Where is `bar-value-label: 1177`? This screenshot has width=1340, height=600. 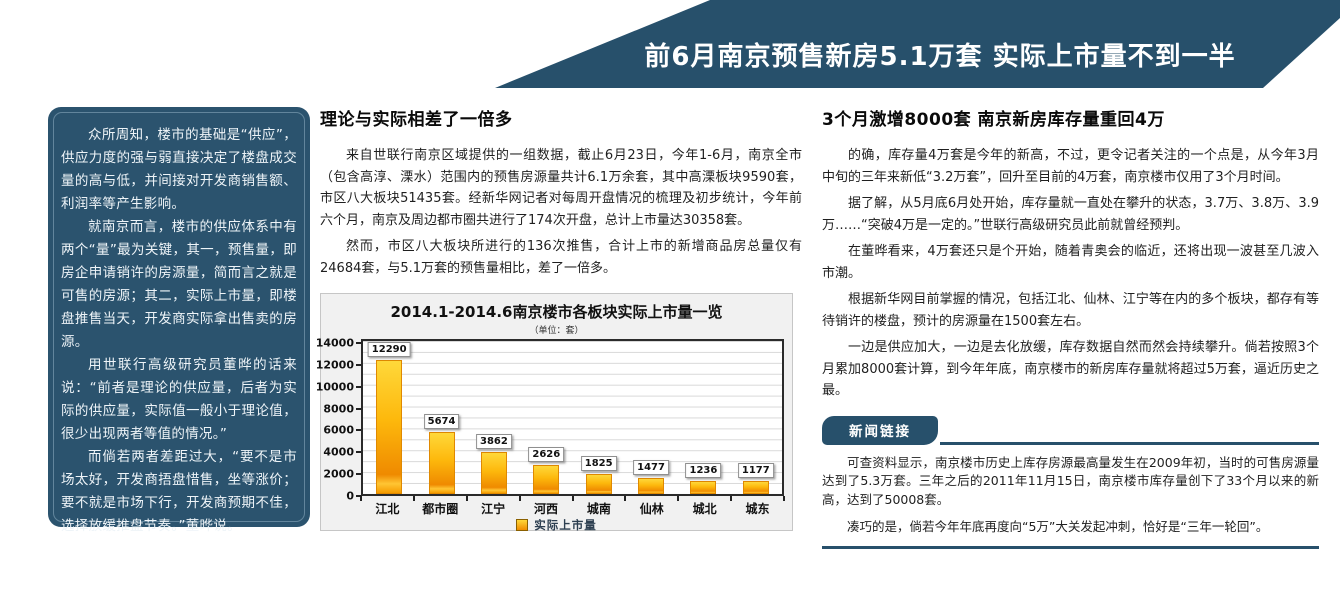 bar-value-label: 1177 is located at coordinates (755, 471).